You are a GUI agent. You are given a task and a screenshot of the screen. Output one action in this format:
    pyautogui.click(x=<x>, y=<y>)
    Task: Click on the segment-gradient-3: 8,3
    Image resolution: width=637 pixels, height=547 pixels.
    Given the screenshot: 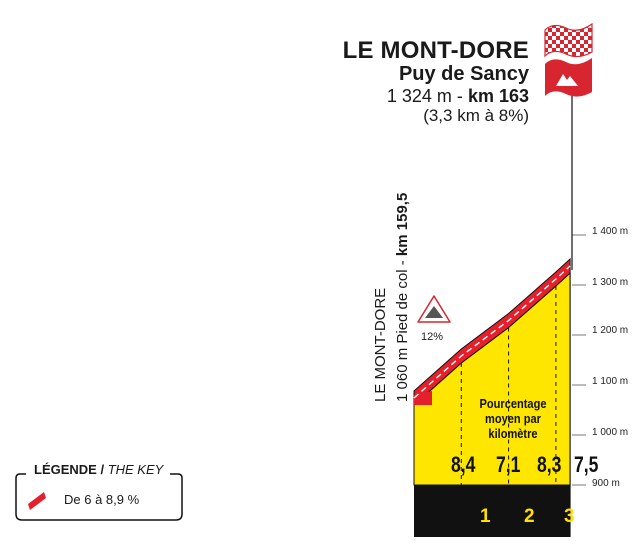 What is the action you would take?
    pyautogui.click(x=549, y=464)
    